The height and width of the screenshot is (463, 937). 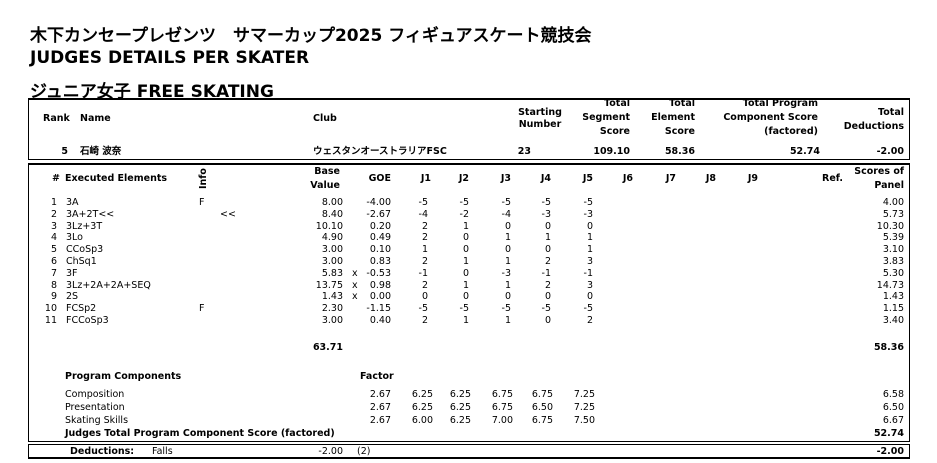 What do you see at coordinates (102, 451) in the screenshot?
I see `deductions-label: Deductions:` at bounding box center [102, 451].